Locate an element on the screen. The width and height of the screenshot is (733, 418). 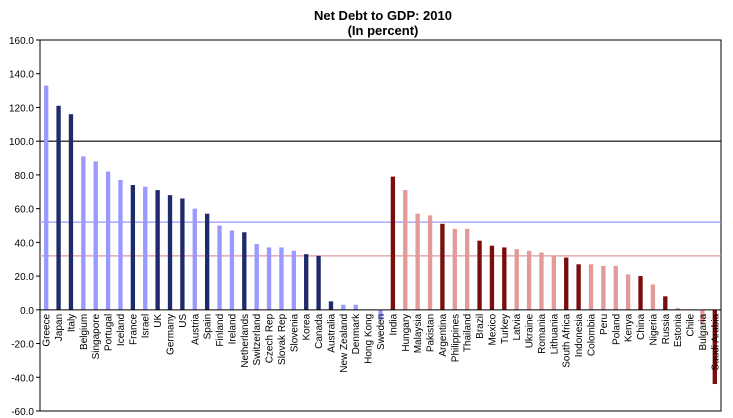
y-tick-label: 20.0 is located at coordinates (25, 277).